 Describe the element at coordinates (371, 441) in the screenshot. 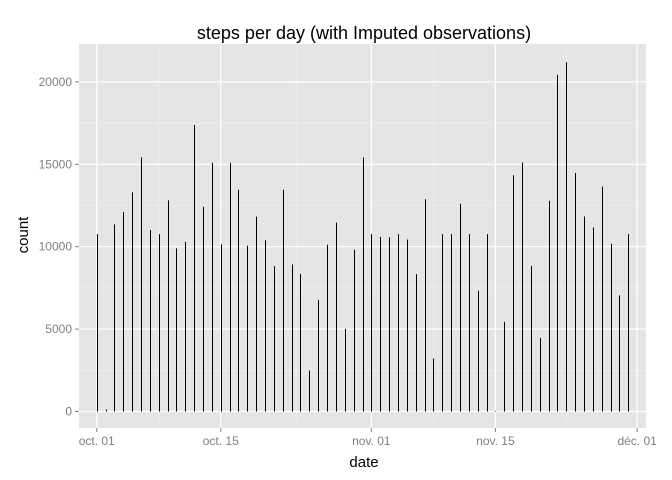

I see `x-tick-label: nov. 01` at that location.